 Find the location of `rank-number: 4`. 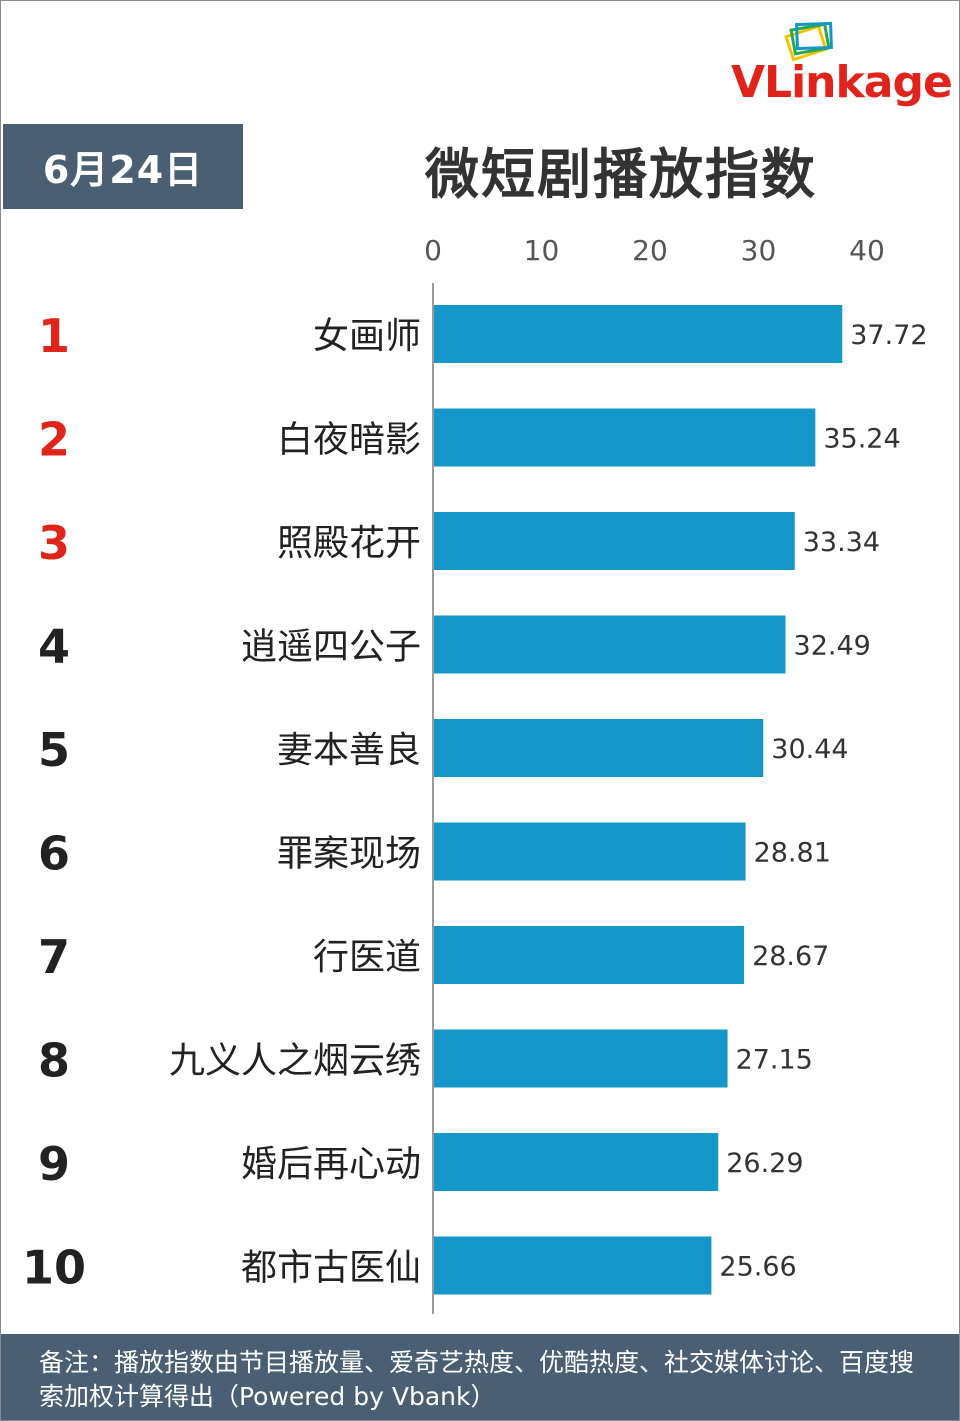

rank-number: 4 is located at coordinates (54, 647).